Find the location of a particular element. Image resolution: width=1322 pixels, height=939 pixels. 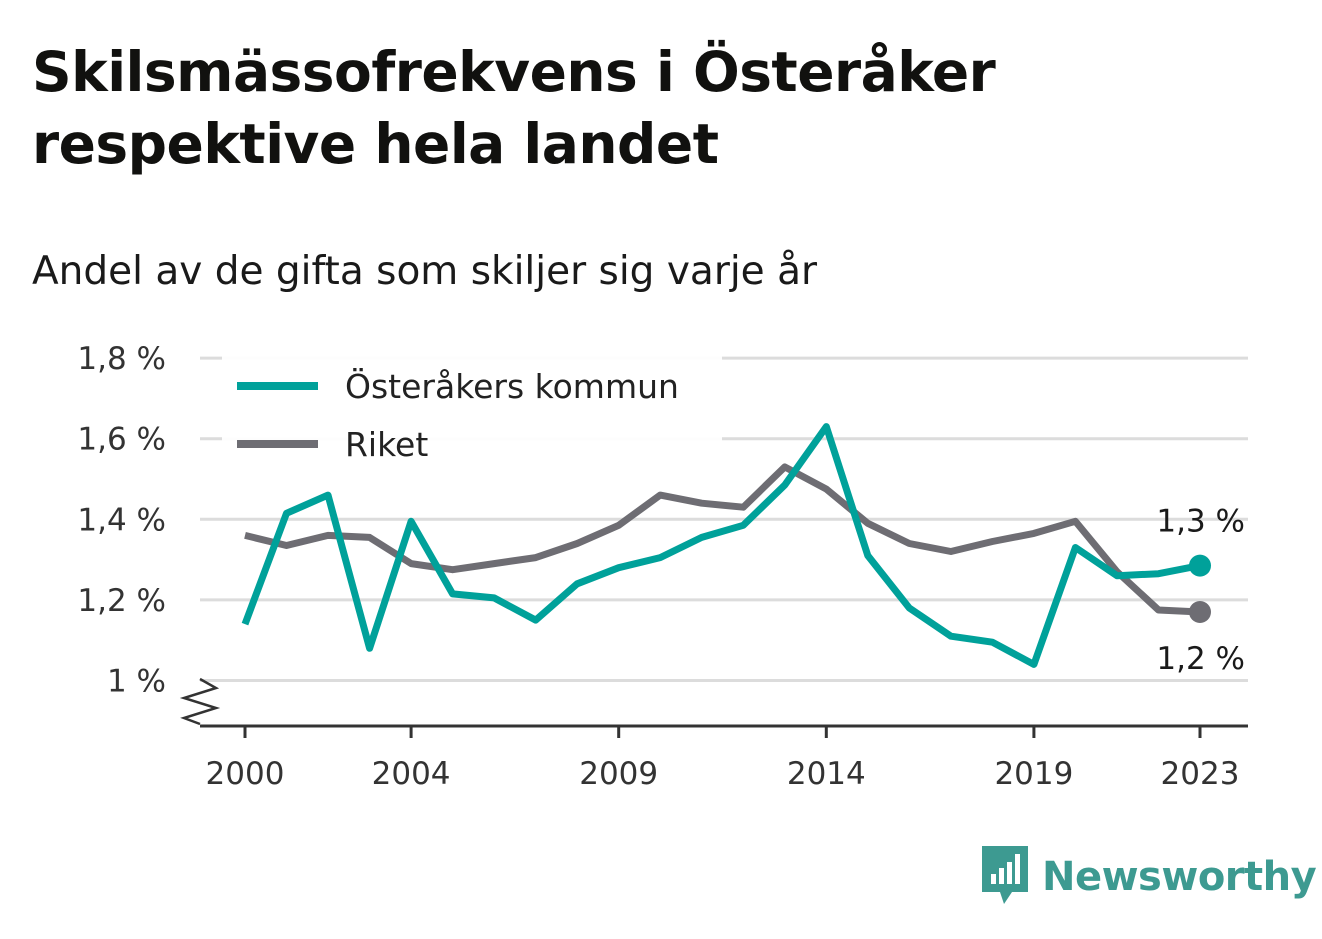

axis-break-marker is located at coordinates (200, 701).